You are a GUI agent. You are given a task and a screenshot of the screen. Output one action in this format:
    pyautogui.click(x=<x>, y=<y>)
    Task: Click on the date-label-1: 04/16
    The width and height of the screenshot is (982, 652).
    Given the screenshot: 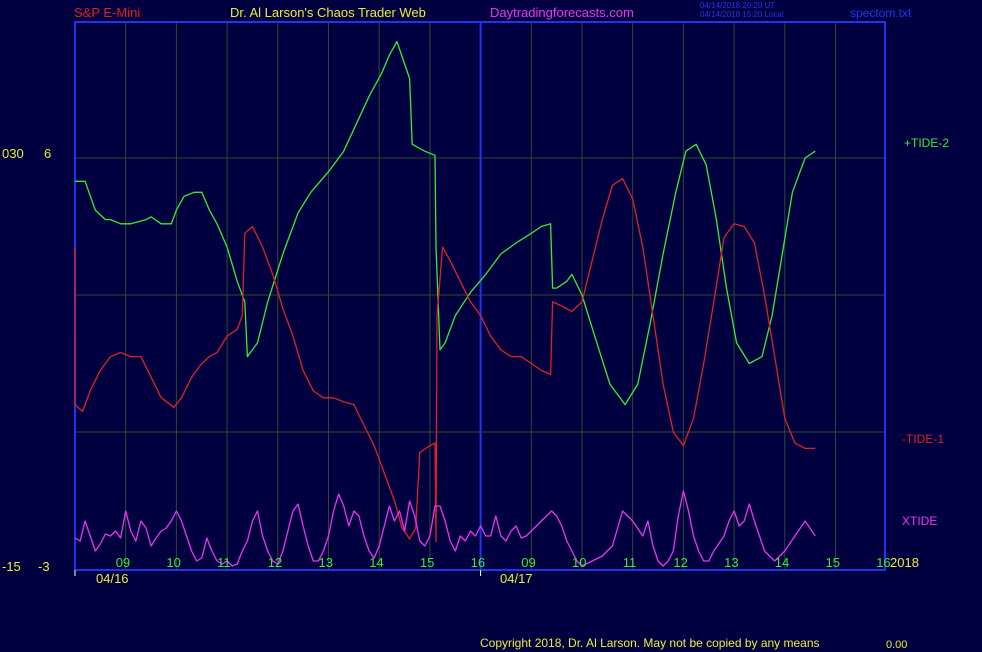 What is the action you would take?
    pyautogui.click(x=112, y=578)
    